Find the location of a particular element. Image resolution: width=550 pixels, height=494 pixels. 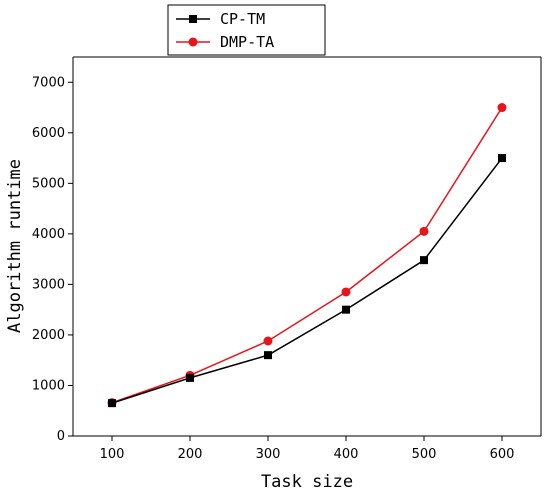

x-tick-label: 100 is located at coordinates (112, 454).